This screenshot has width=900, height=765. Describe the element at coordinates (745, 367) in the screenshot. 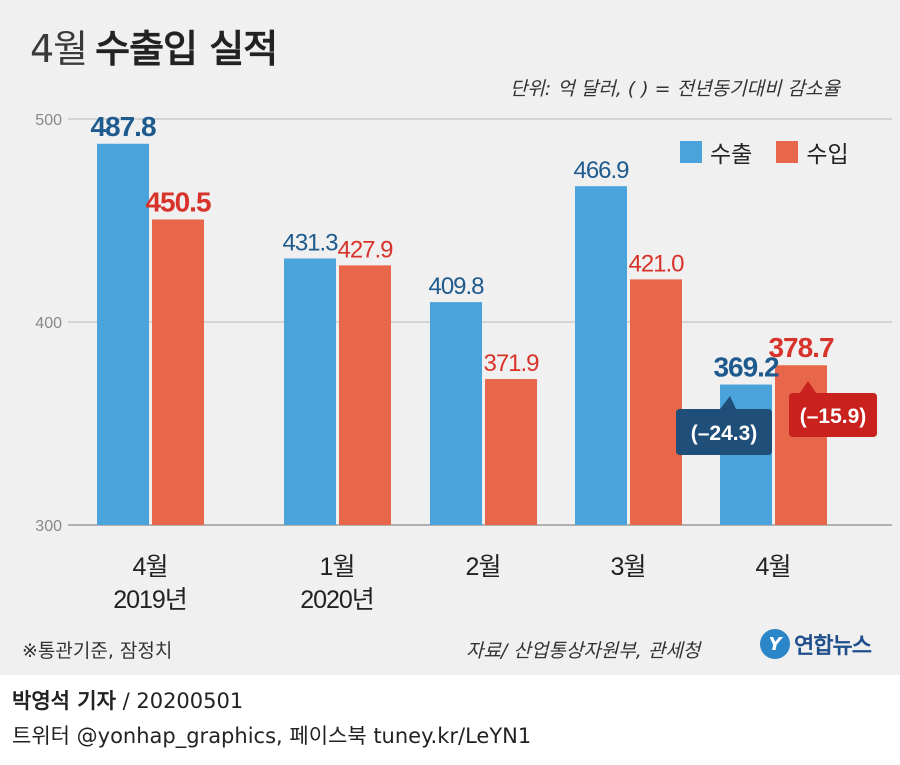

I see `data-label-export: 369.2` at that location.